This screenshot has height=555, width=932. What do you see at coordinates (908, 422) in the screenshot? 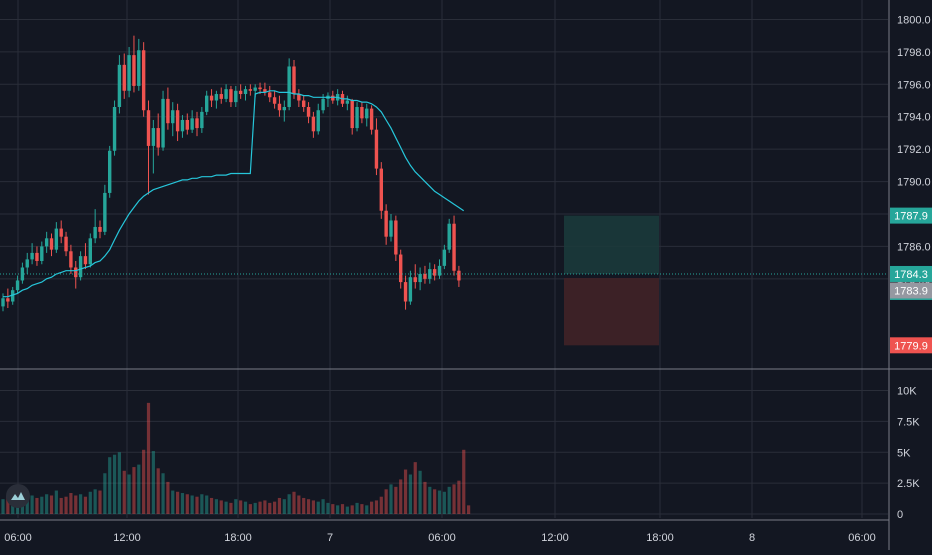
I see `volume-tick-label: 7.5K` at bounding box center [908, 422].